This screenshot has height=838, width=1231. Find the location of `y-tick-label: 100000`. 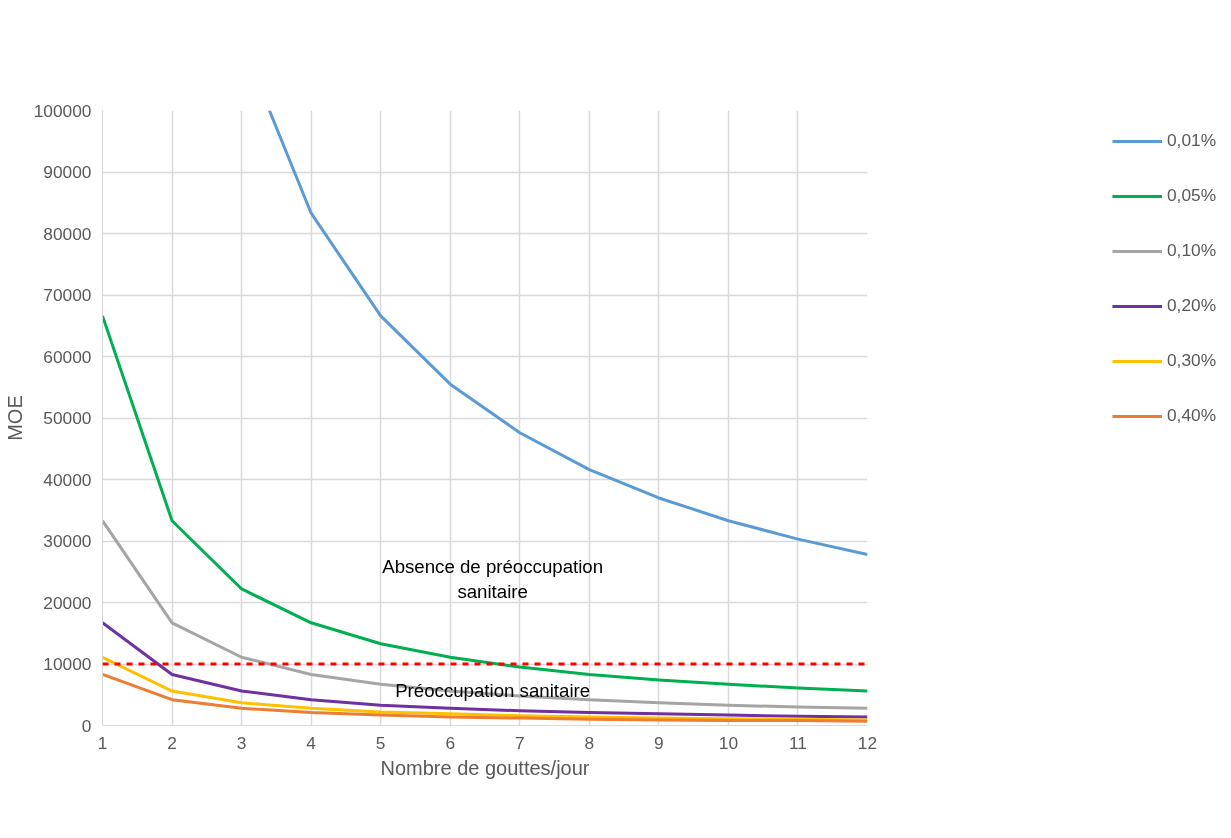

y-tick-label: 100000 is located at coordinates (62, 110).